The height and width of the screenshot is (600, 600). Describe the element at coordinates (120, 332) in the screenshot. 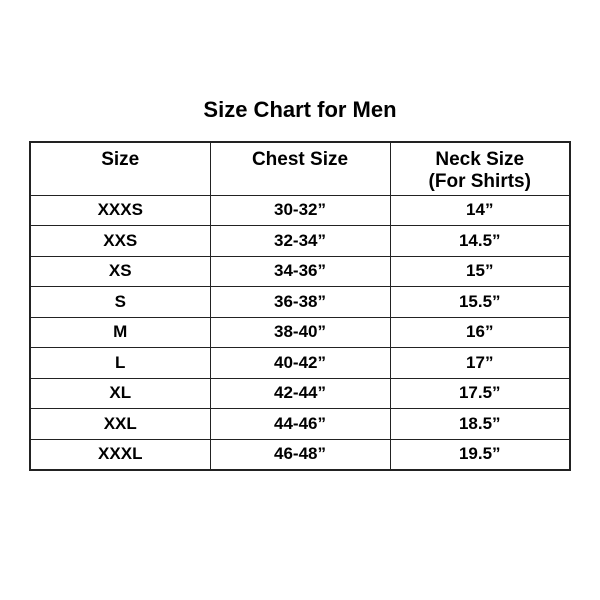

I see `cell-size: M` at that location.